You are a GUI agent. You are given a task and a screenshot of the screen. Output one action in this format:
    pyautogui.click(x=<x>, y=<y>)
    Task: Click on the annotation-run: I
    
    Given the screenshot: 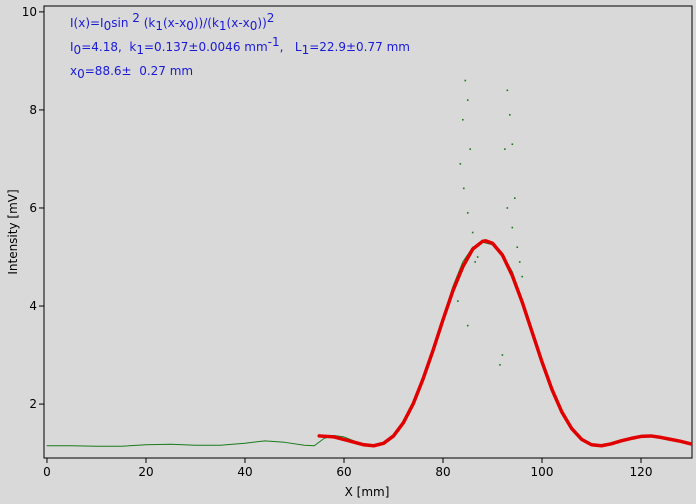 What is the action you would take?
    pyautogui.click(x=72, y=47)
    